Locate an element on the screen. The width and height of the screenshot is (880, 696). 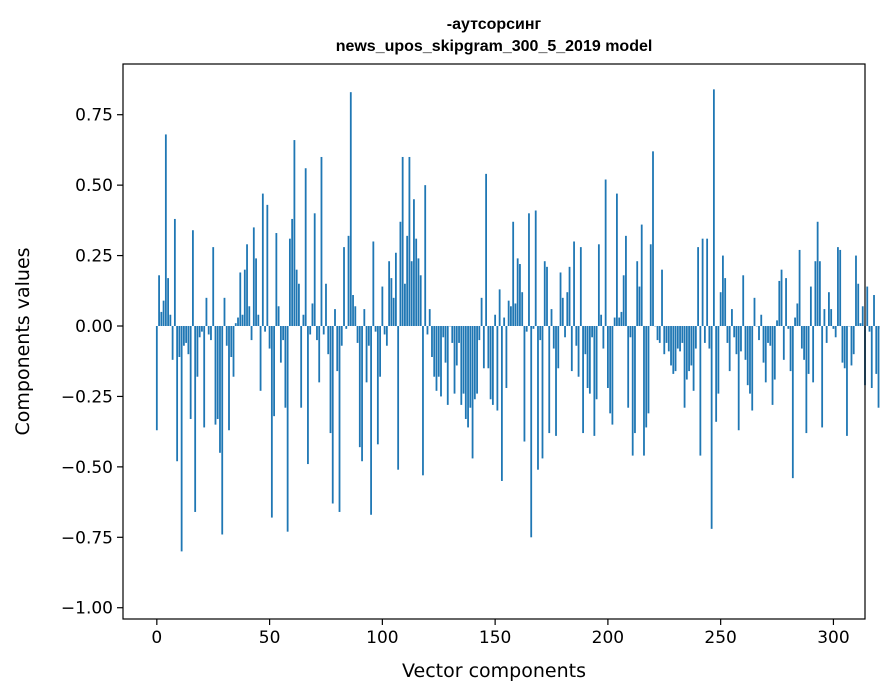
chart-title-line2: news_upos_skipgram_300_5_2019 model is located at coordinates (494, 46).